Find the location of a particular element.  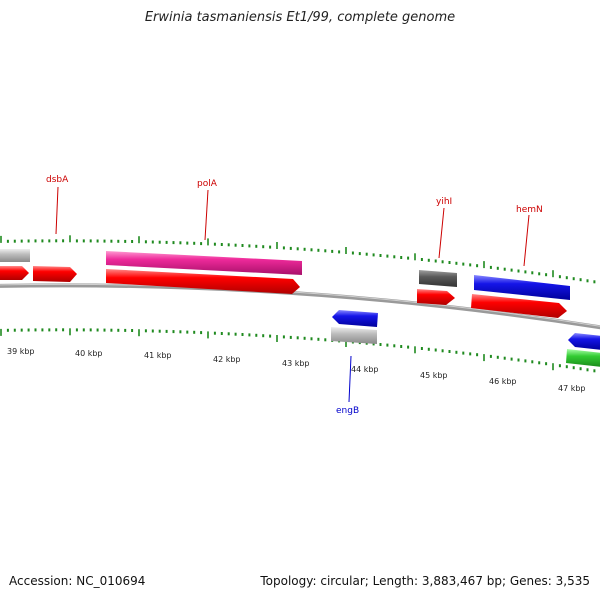

gene-yihI-bar is located at coordinates (438, 278).